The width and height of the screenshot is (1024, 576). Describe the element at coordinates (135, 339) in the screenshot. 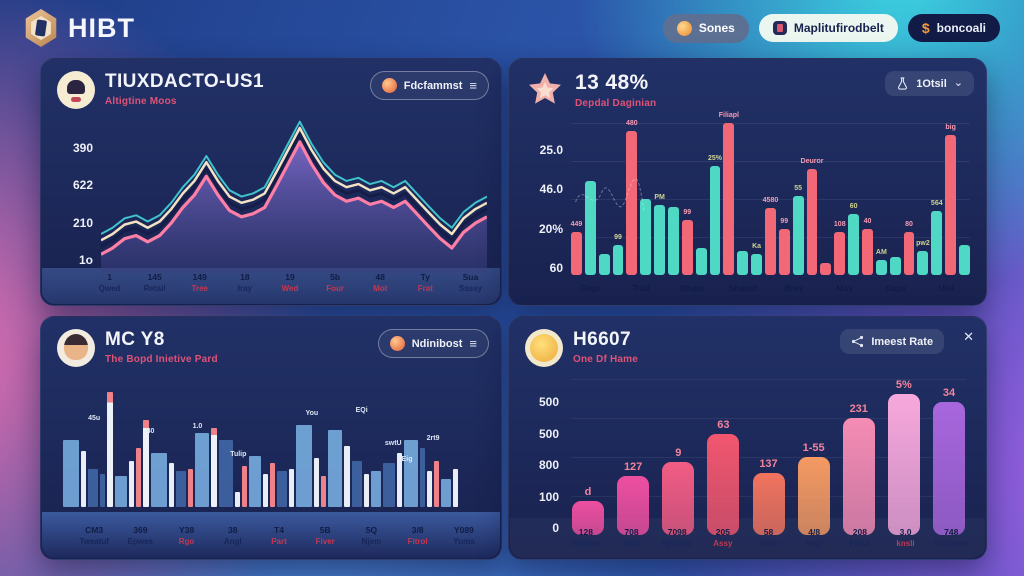

I see `panel3-title: MC Y8` at that location.